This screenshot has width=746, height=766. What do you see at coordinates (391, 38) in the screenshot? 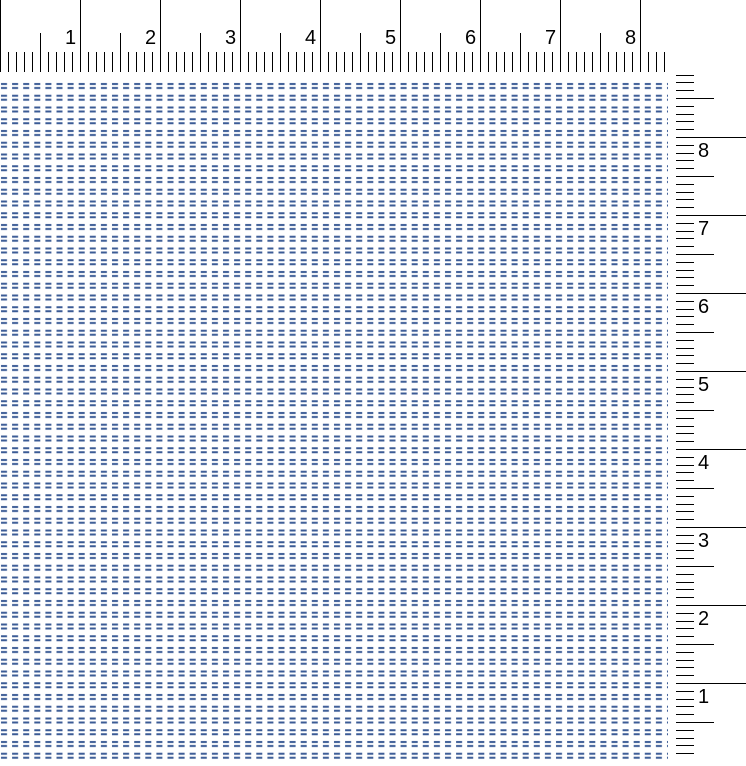
I see `horizontal-ruler-label: 5` at bounding box center [391, 38].